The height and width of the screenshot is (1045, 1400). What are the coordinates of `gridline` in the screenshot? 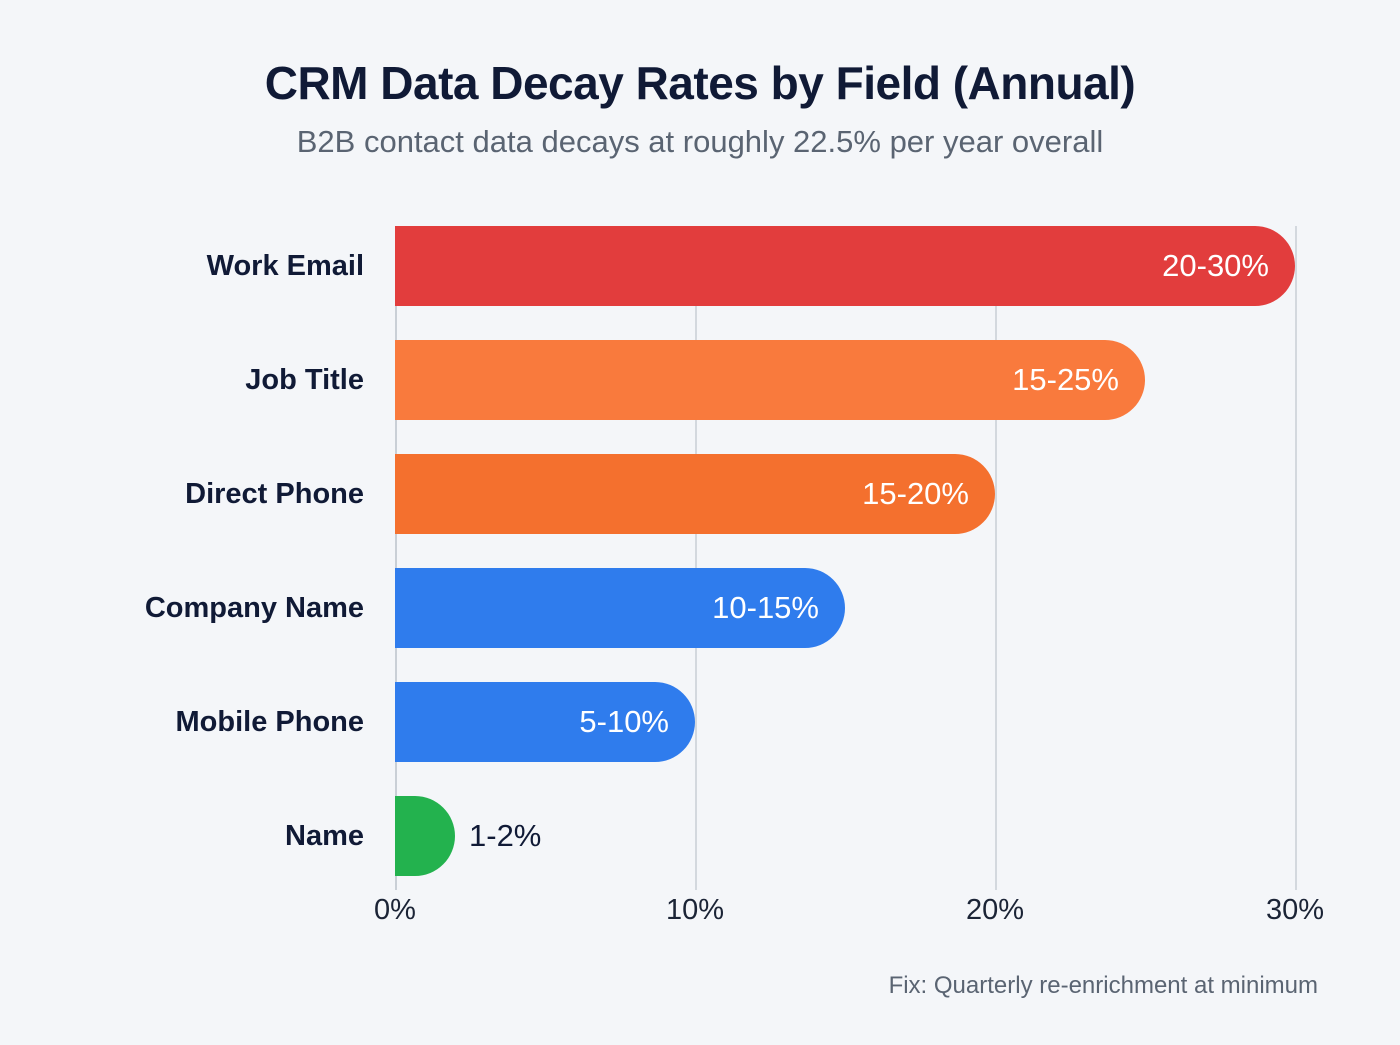 It's located at (1296, 558).